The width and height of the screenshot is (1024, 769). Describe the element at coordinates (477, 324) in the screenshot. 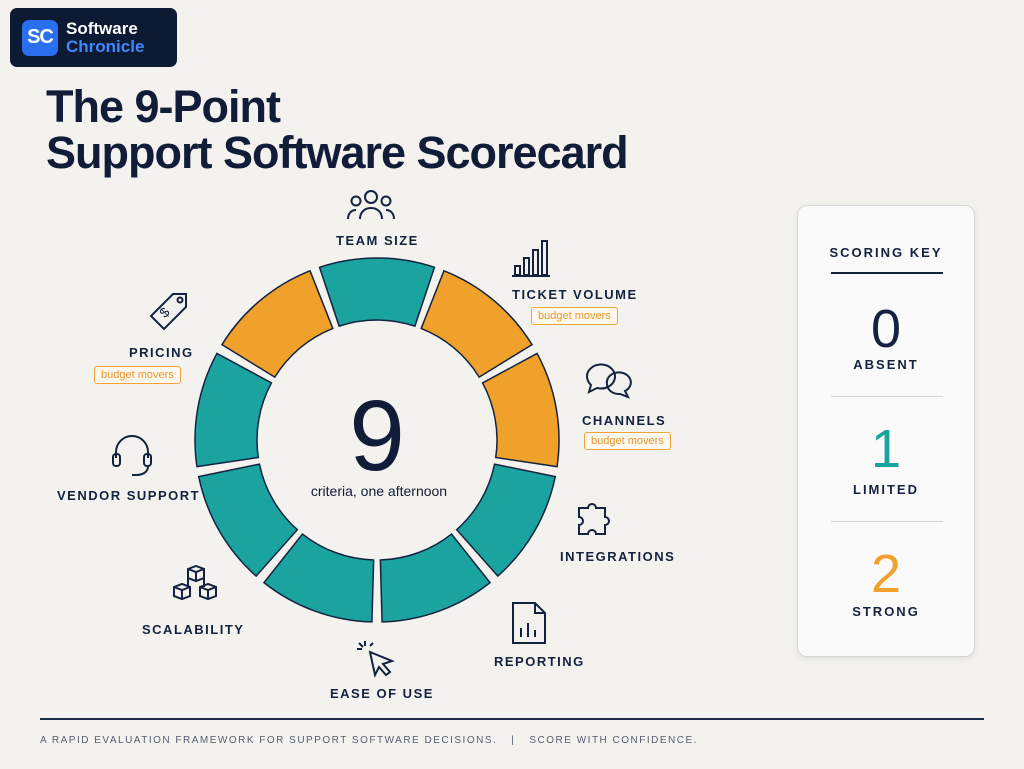

I see `segment-ticket-volume` at that location.